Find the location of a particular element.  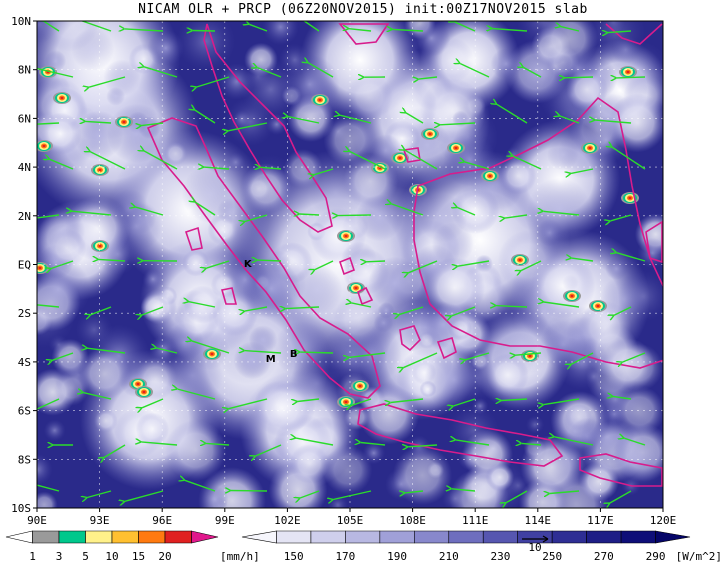

olr-colorbar-unit: [W/m^2] is located at coordinates (699, 556).